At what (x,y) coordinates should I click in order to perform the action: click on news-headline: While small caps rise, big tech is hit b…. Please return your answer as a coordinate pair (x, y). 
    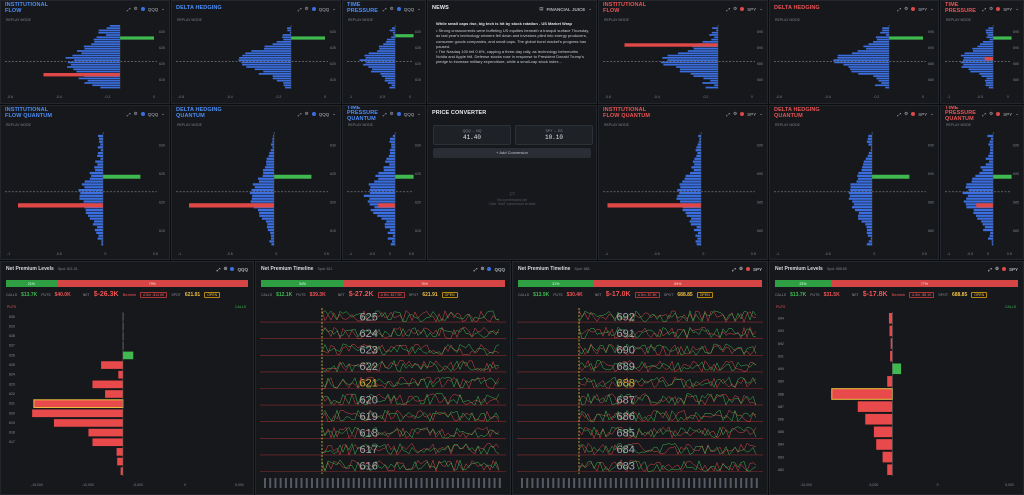
    Looking at the image, I should click on (504, 23).